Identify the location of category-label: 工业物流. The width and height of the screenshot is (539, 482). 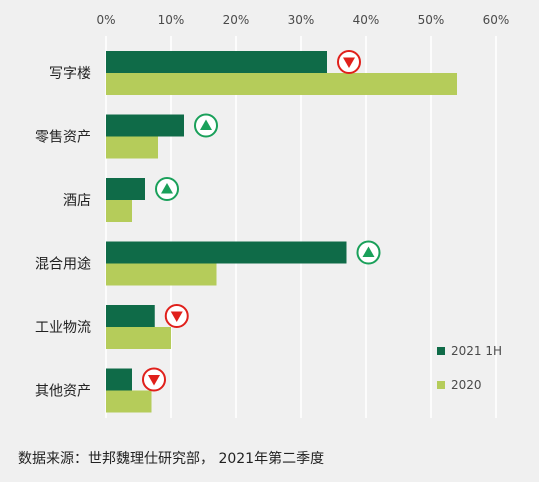
(63, 328).